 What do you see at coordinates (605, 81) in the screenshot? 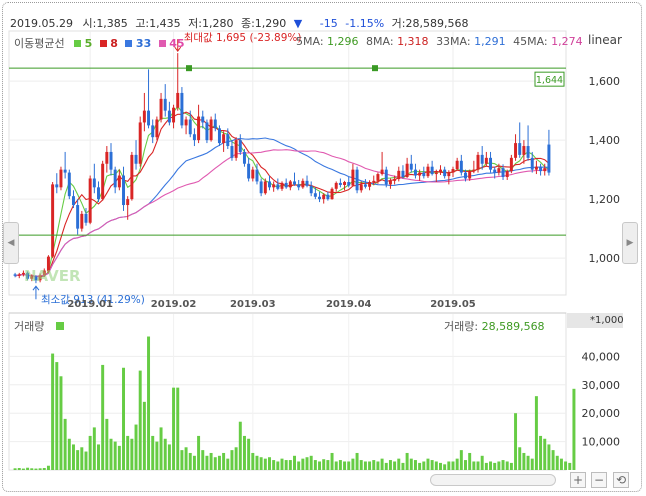
I see `price-tick-label: 1,600` at bounding box center [605, 81].